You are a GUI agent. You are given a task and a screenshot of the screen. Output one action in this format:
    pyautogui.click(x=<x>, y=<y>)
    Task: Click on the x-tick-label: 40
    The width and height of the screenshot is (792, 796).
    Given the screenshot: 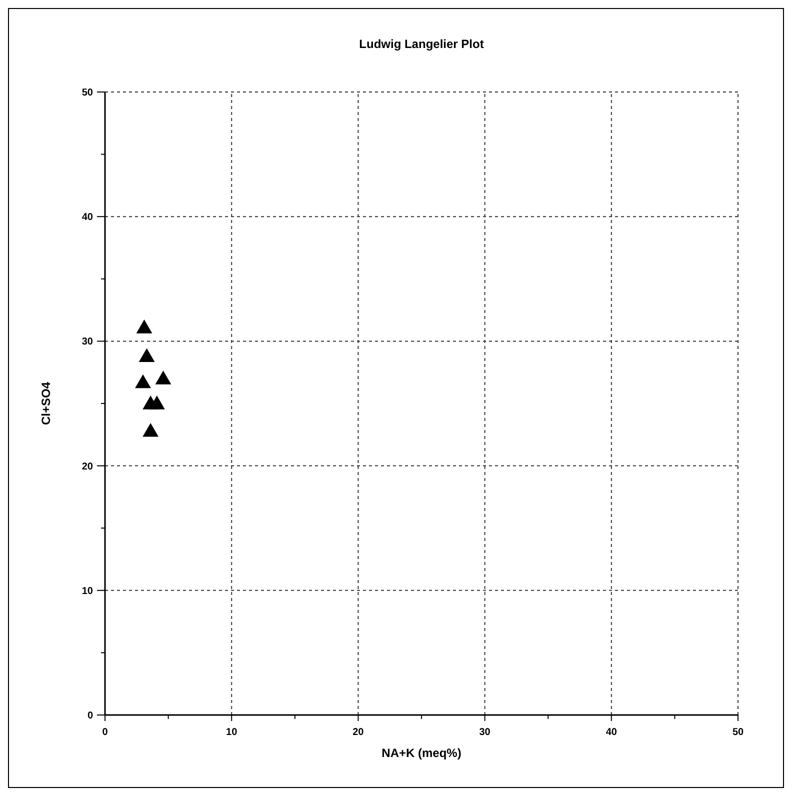 What is the action you would take?
    pyautogui.click(x=612, y=732)
    